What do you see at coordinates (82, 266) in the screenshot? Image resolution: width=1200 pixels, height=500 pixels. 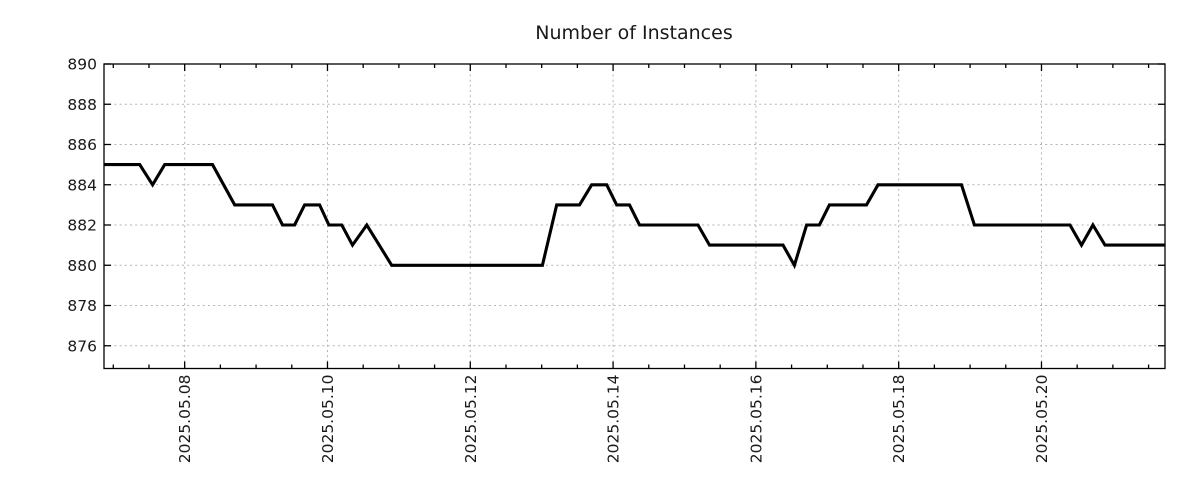 I see `y-tick-label: 880` at bounding box center [82, 266].